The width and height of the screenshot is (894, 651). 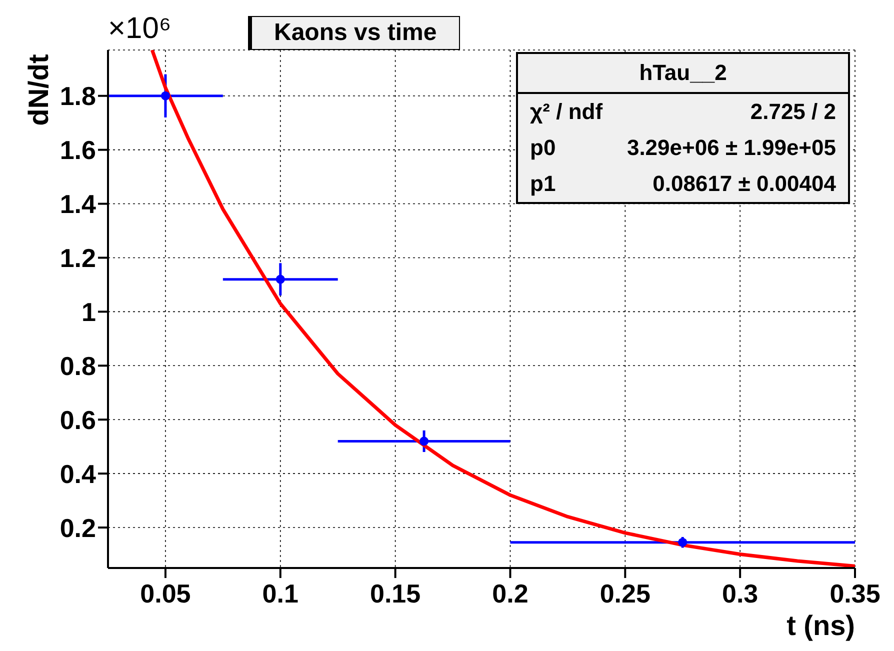 I want to click on annotation: 2.725 / 2, so click(x=793, y=112).